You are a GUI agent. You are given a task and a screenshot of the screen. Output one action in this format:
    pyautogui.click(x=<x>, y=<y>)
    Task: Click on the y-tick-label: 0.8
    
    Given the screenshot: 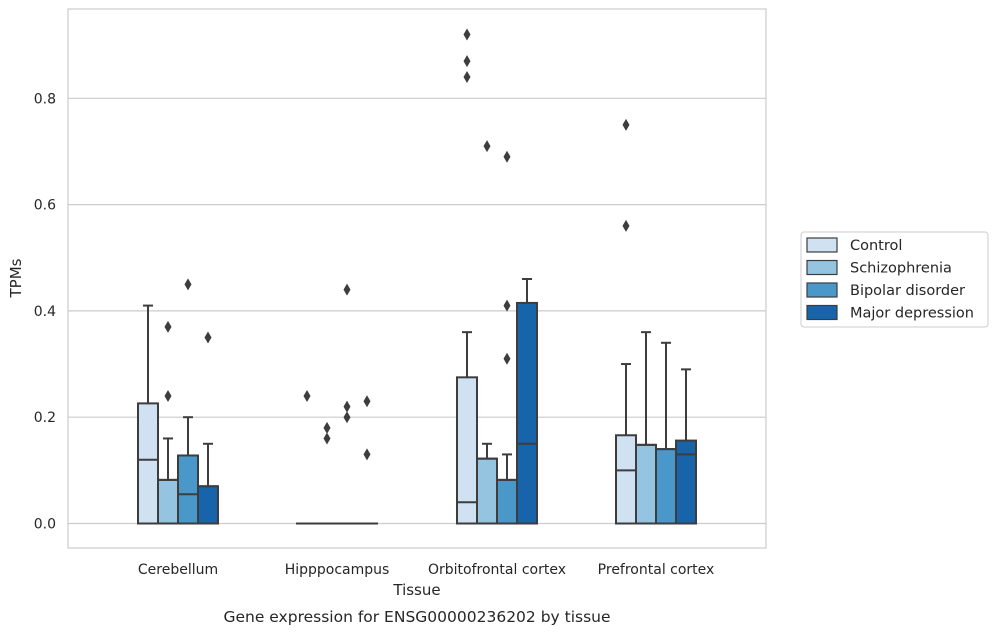 What is the action you would take?
    pyautogui.click(x=45, y=99)
    